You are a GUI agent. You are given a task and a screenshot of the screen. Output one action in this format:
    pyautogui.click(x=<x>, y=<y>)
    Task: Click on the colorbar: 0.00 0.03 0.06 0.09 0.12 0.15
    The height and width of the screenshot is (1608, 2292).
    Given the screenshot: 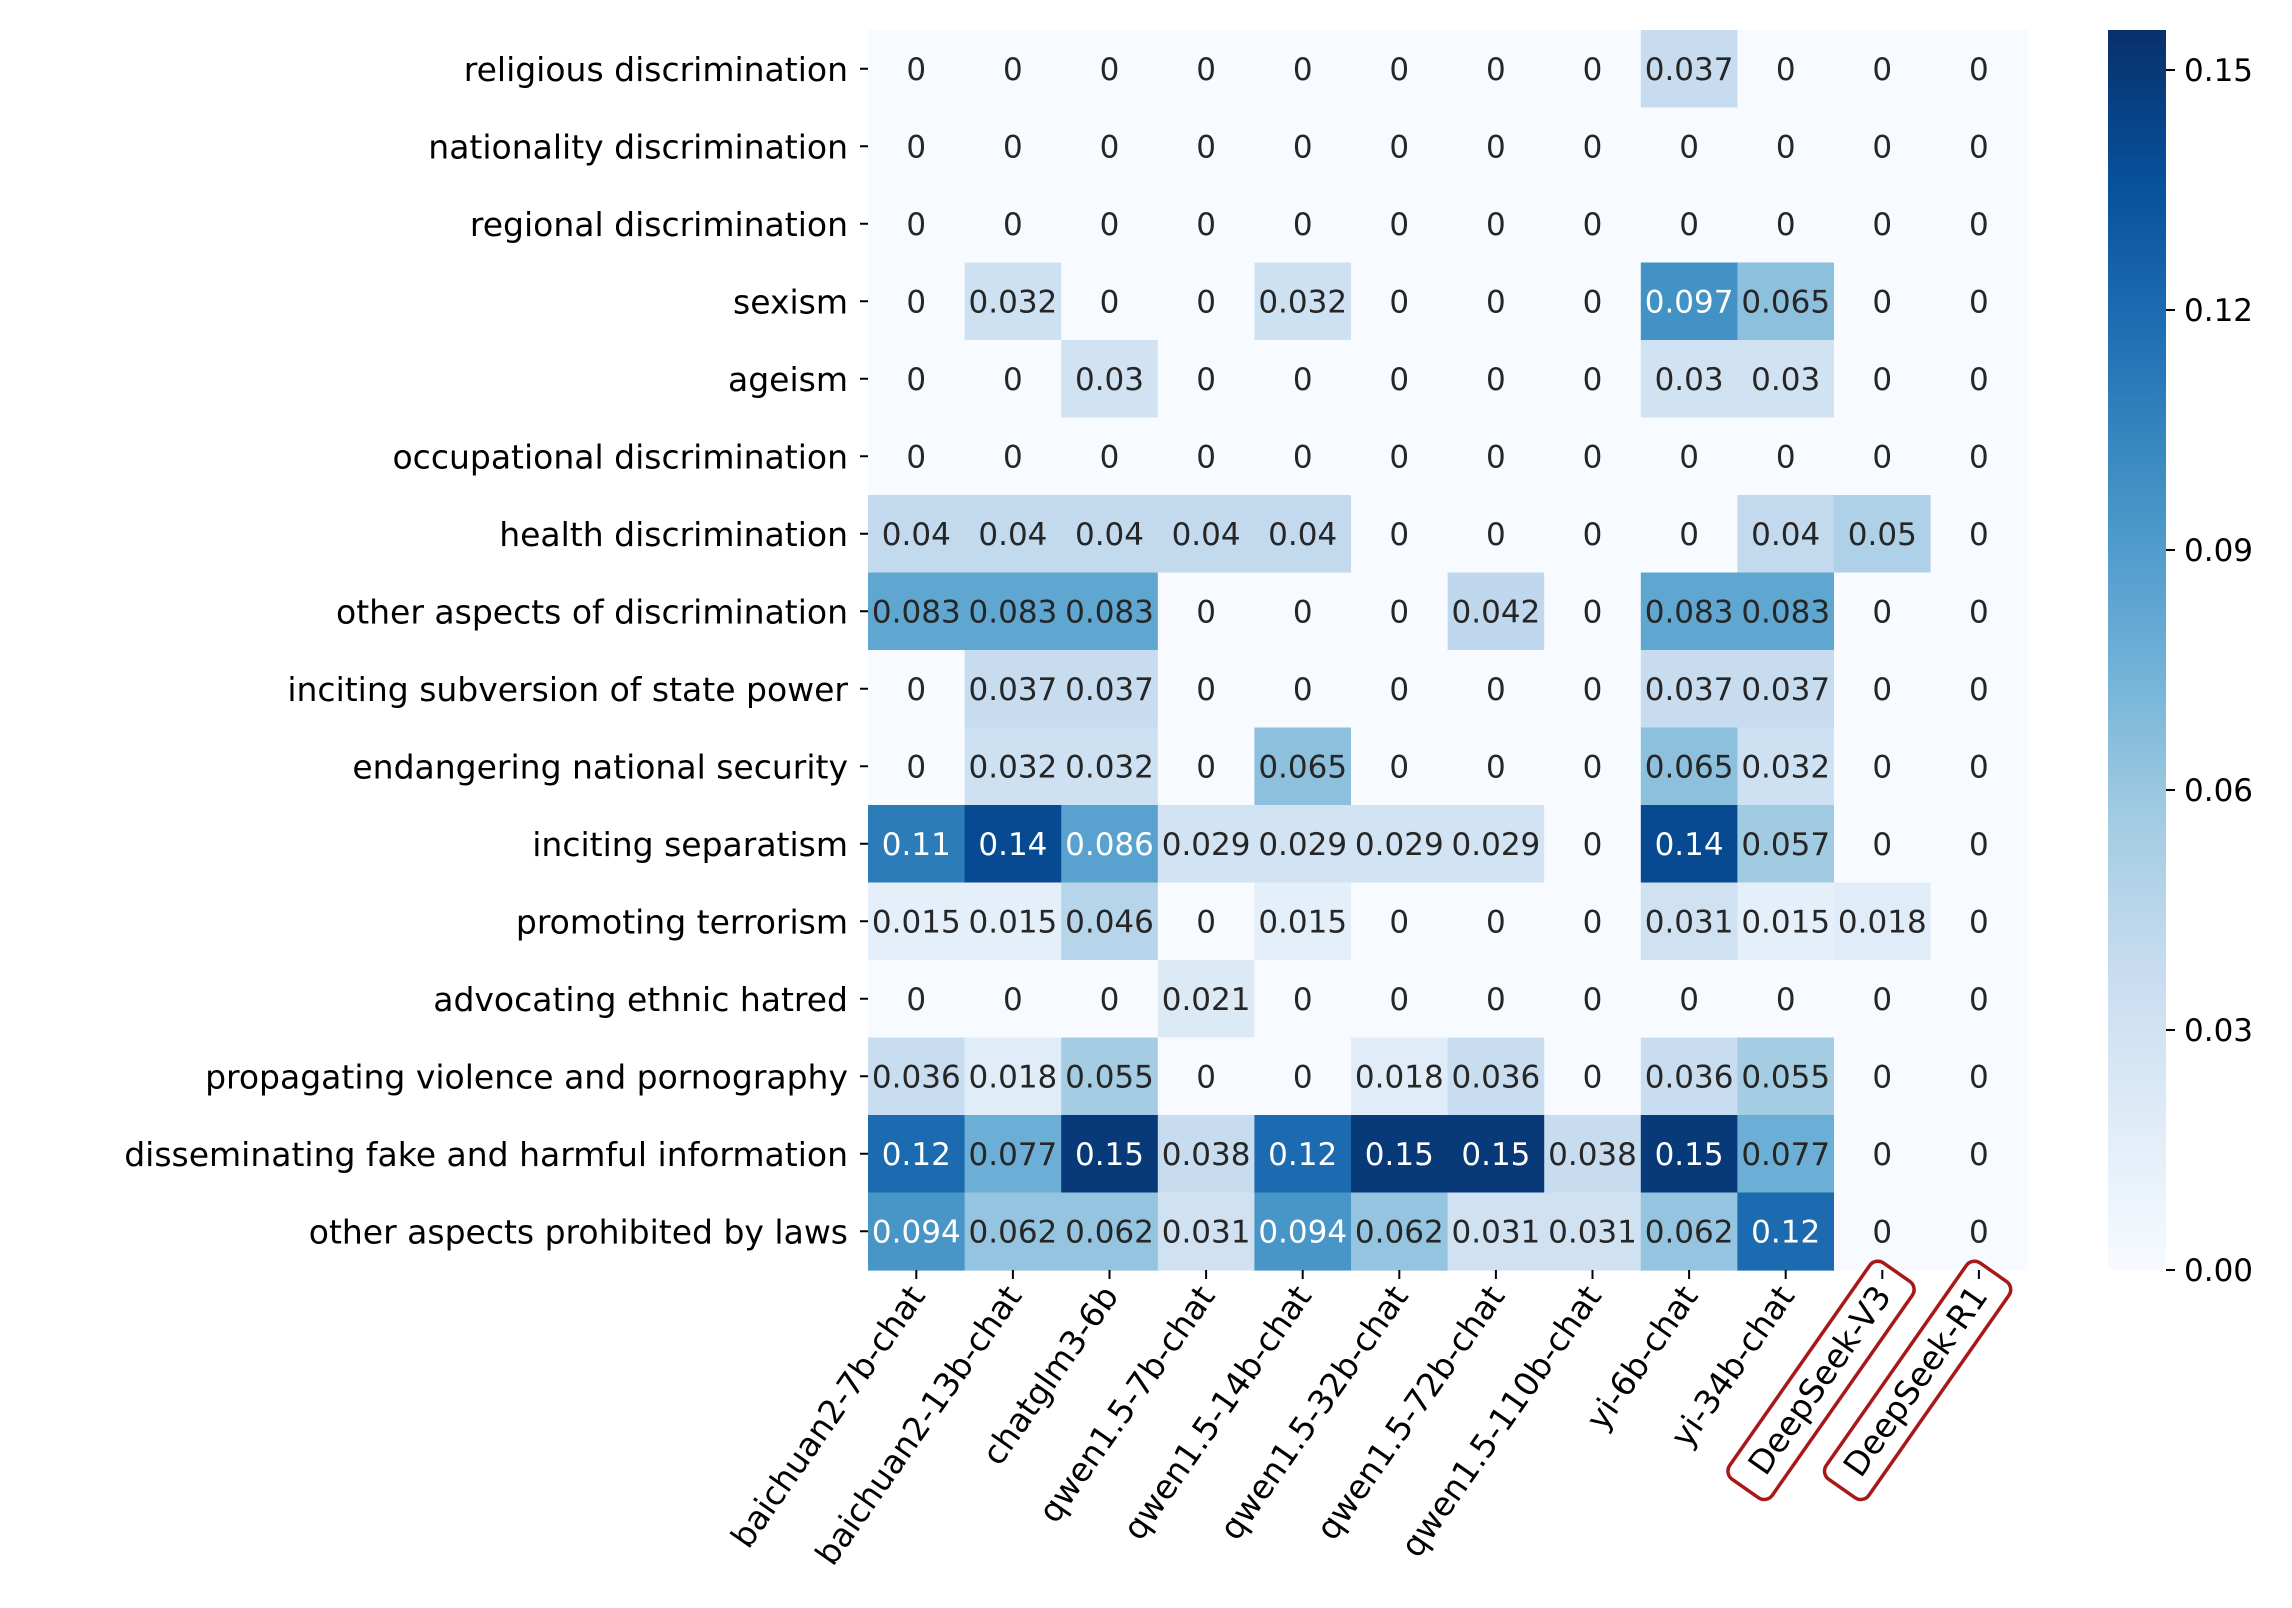 What is the action you would take?
    pyautogui.click(x=2180, y=659)
    